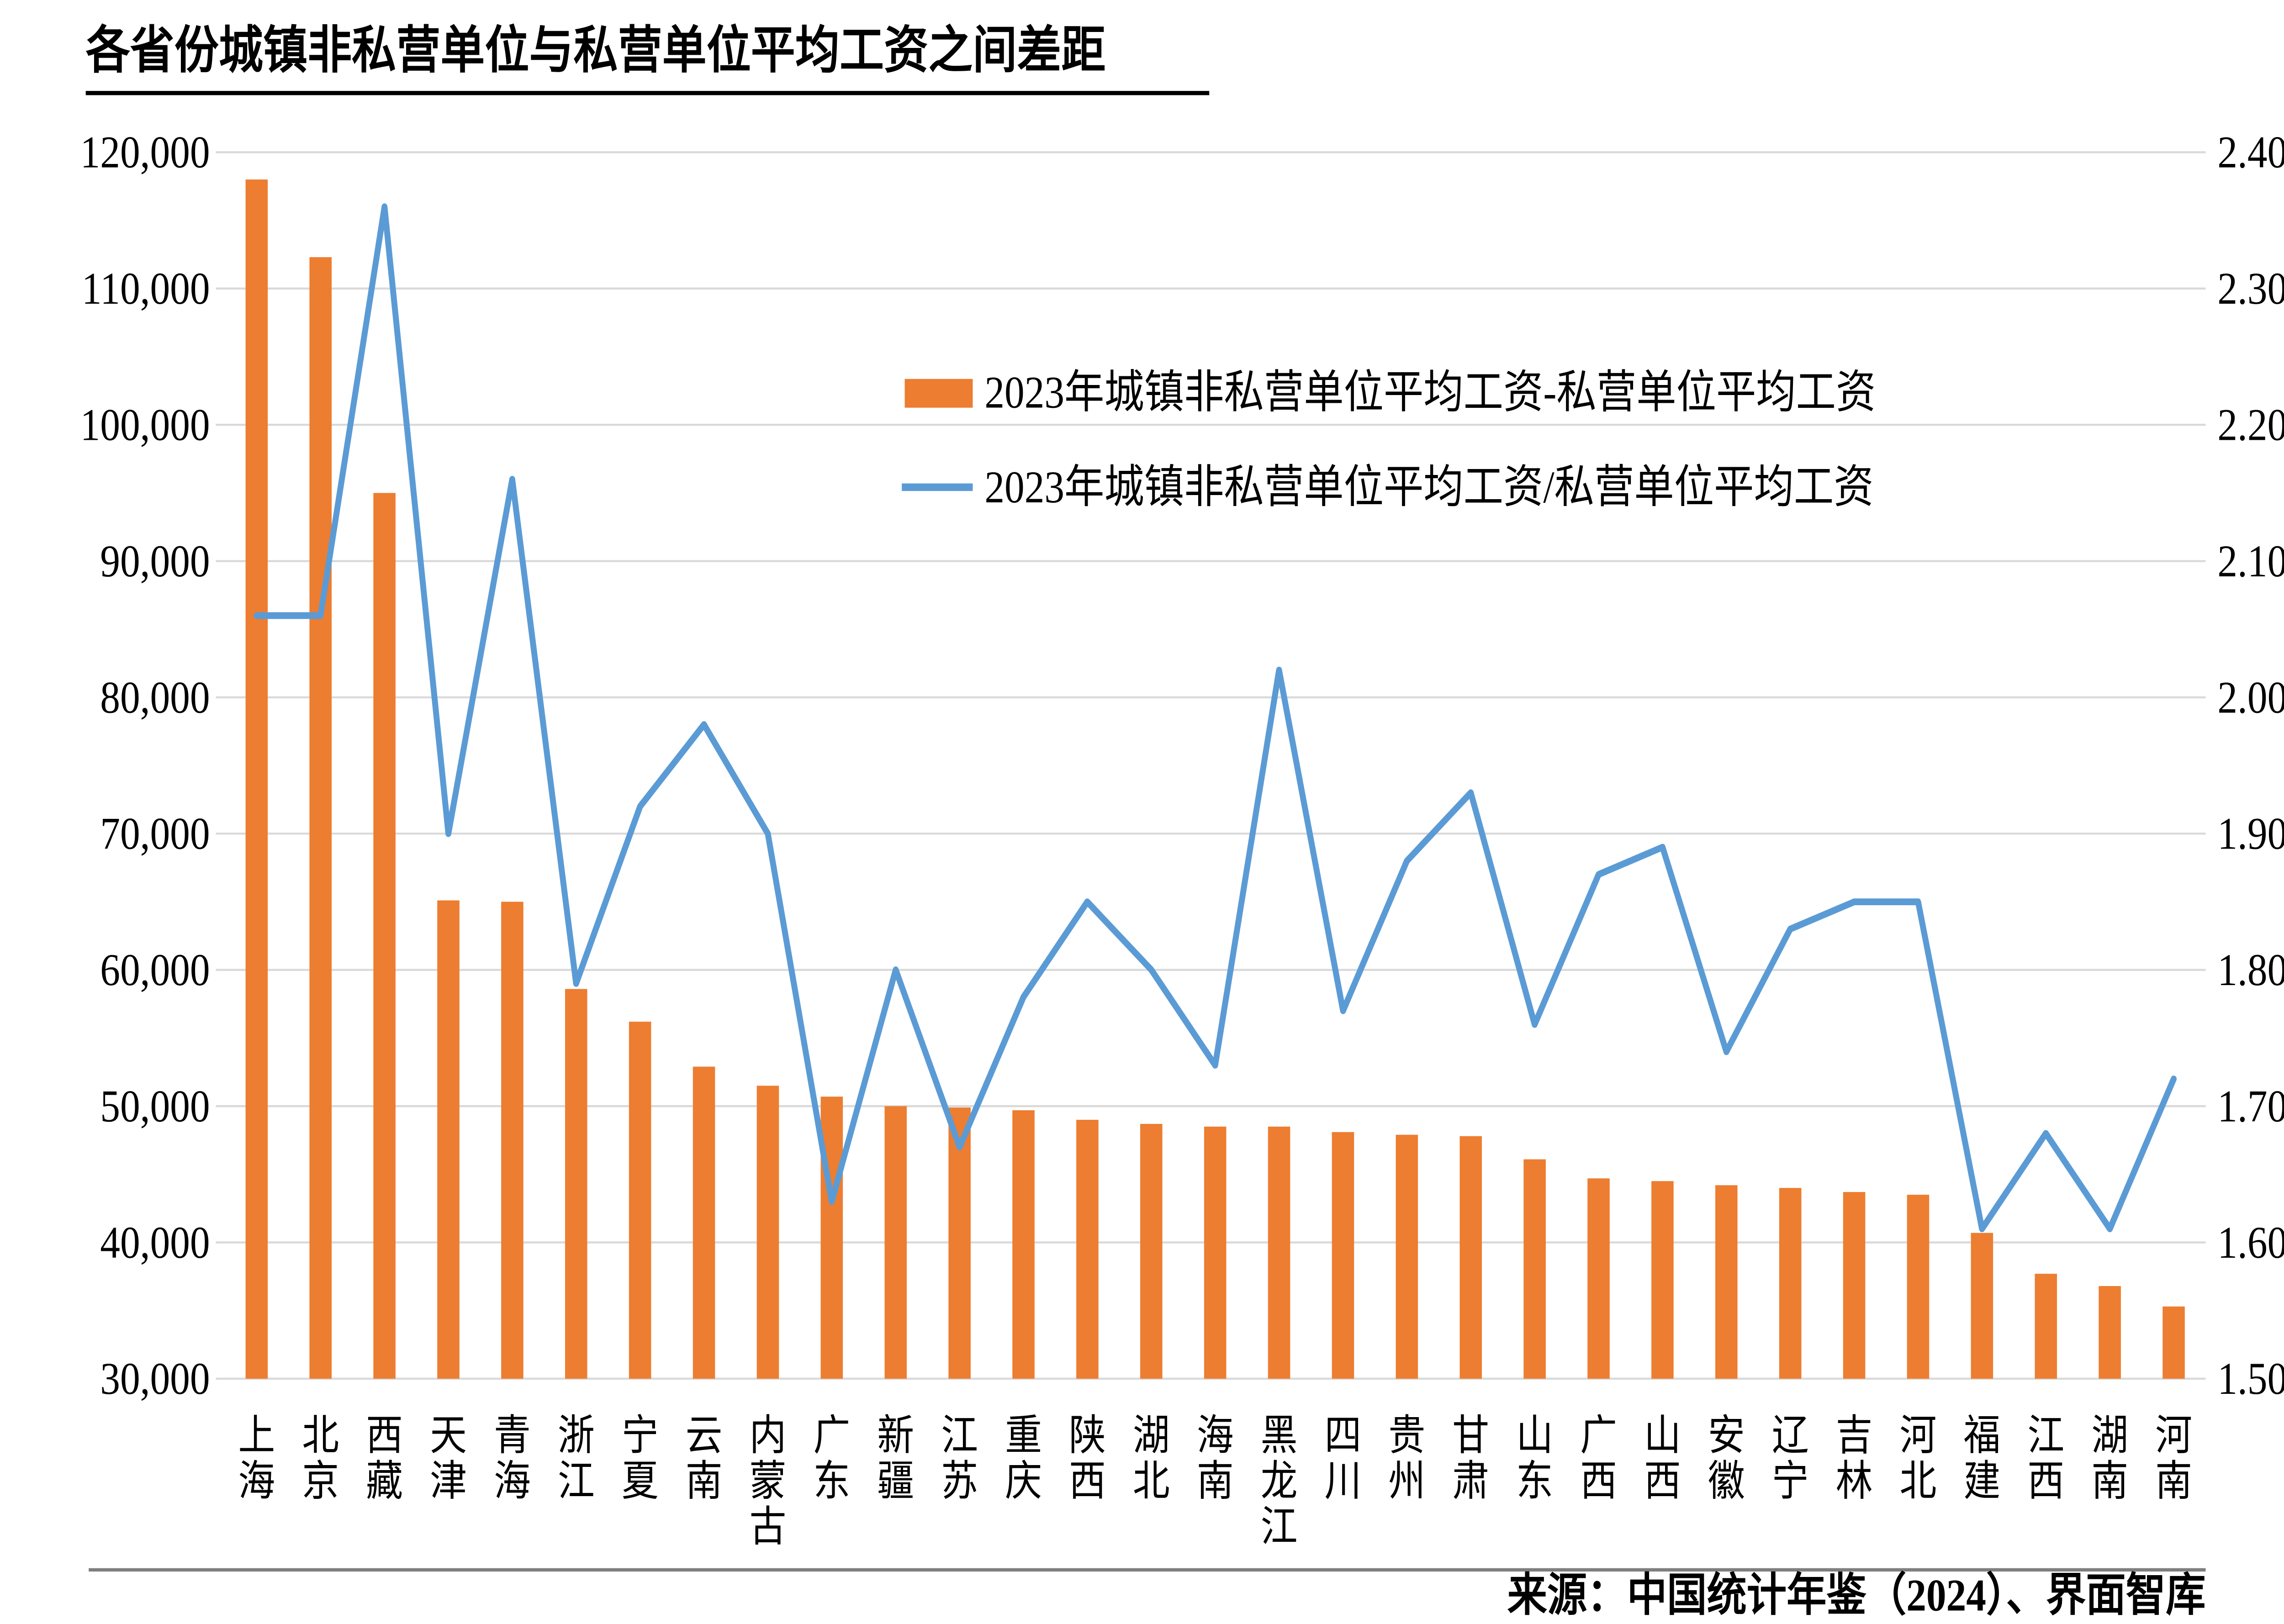 The height and width of the screenshot is (1624, 2284). What do you see at coordinates (959, 1458) in the screenshot?
I see `x-axis-category-label: 江苏` at bounding box center [959, 1458].